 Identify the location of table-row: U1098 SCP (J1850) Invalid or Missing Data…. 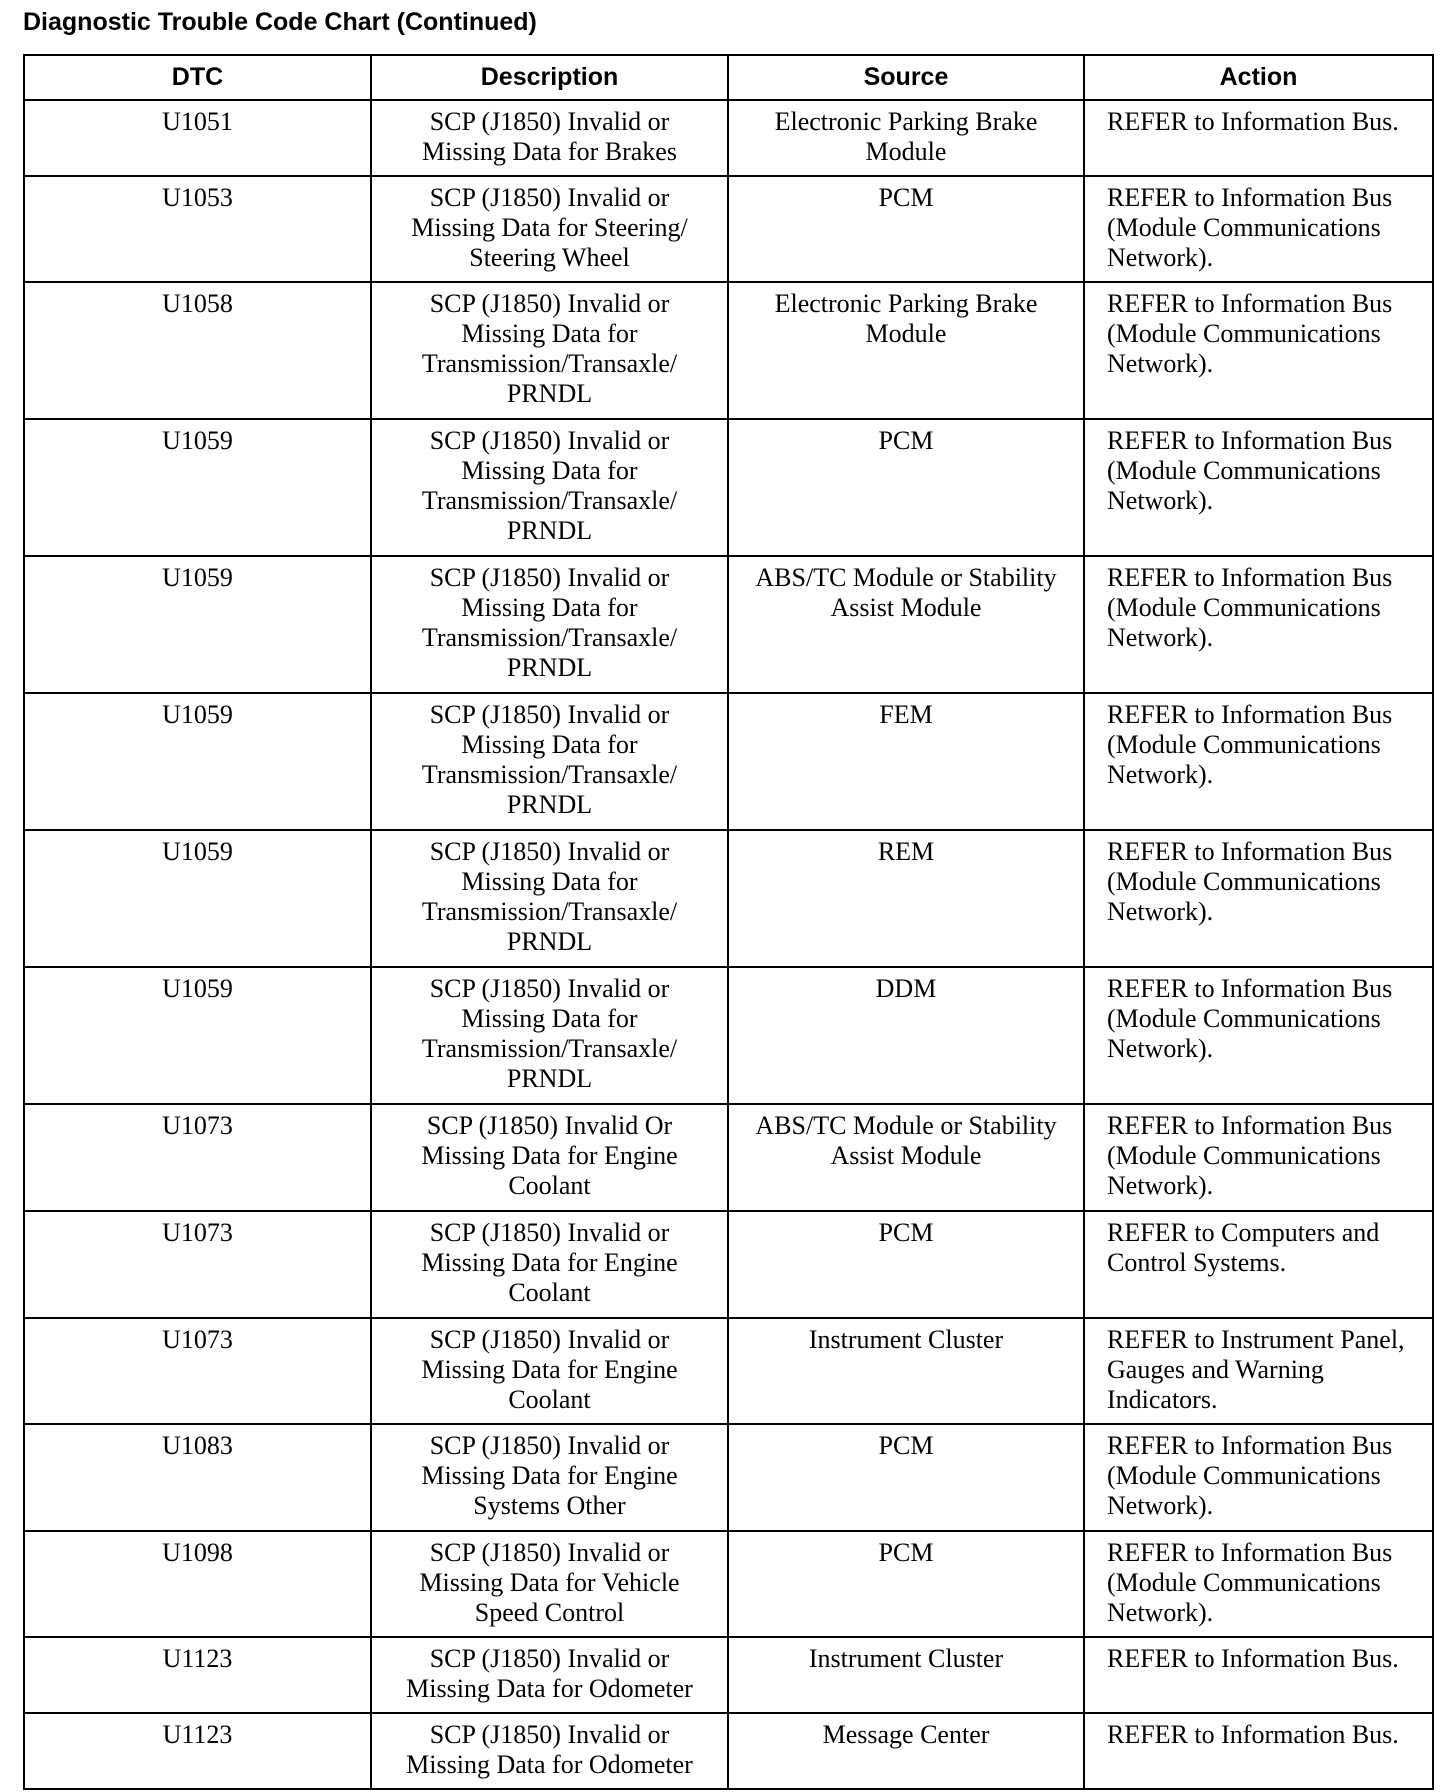
(728, 1584).